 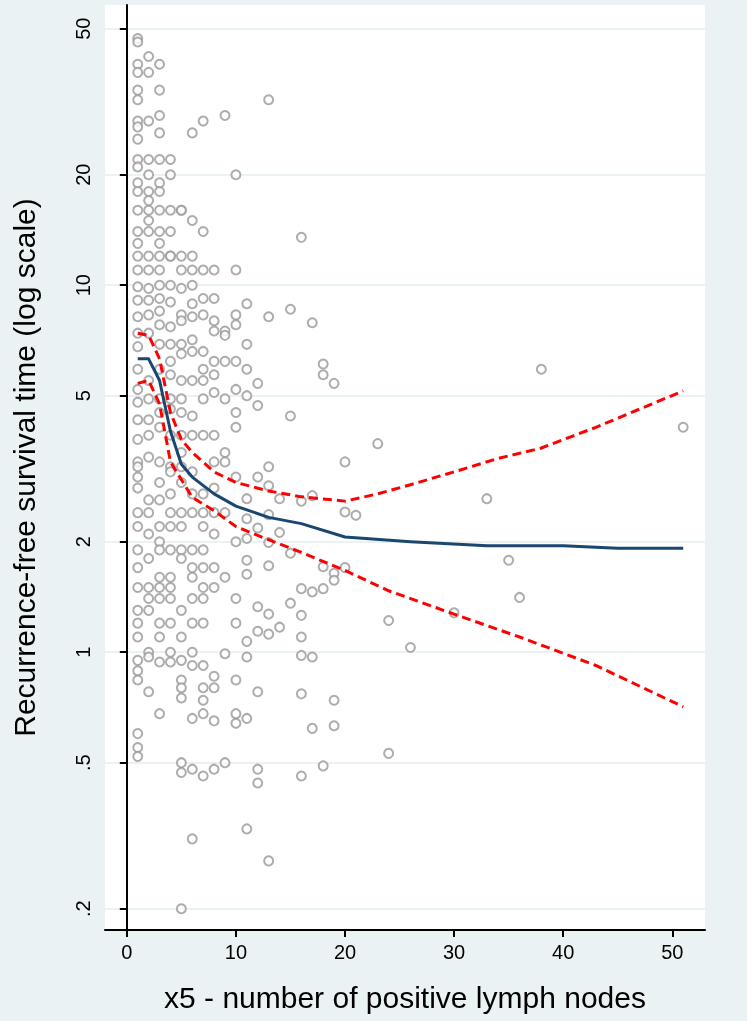 What do you see at coordinates (236, 952) in the screenshot?
I see `x-tick-label: 10` at bounding box center [236, 952].